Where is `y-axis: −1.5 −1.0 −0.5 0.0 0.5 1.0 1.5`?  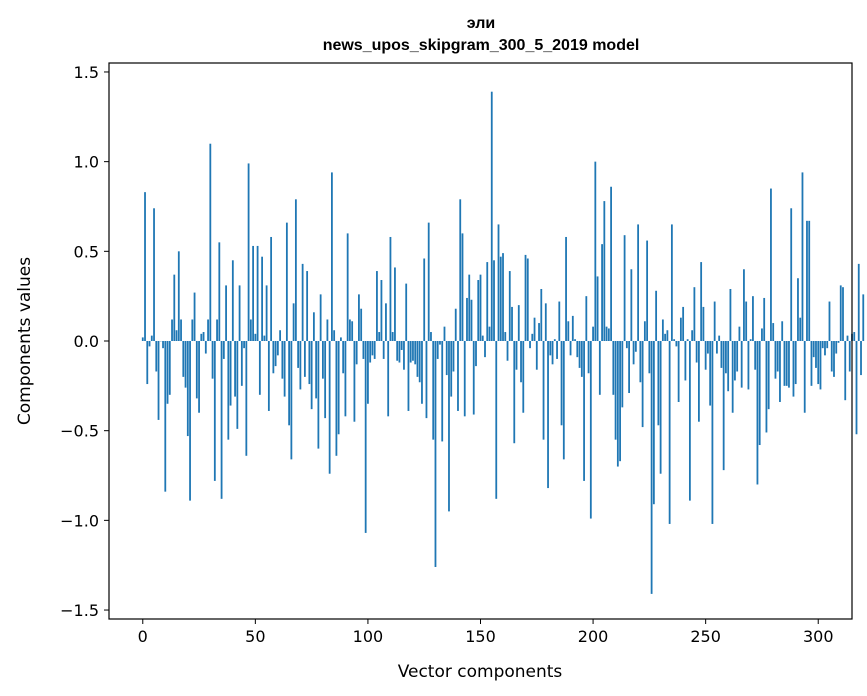
y-axis: −1.5 −1.0 −0.5 0.0 0.5 1.0 1.5 is located at coordinates (84, 341).